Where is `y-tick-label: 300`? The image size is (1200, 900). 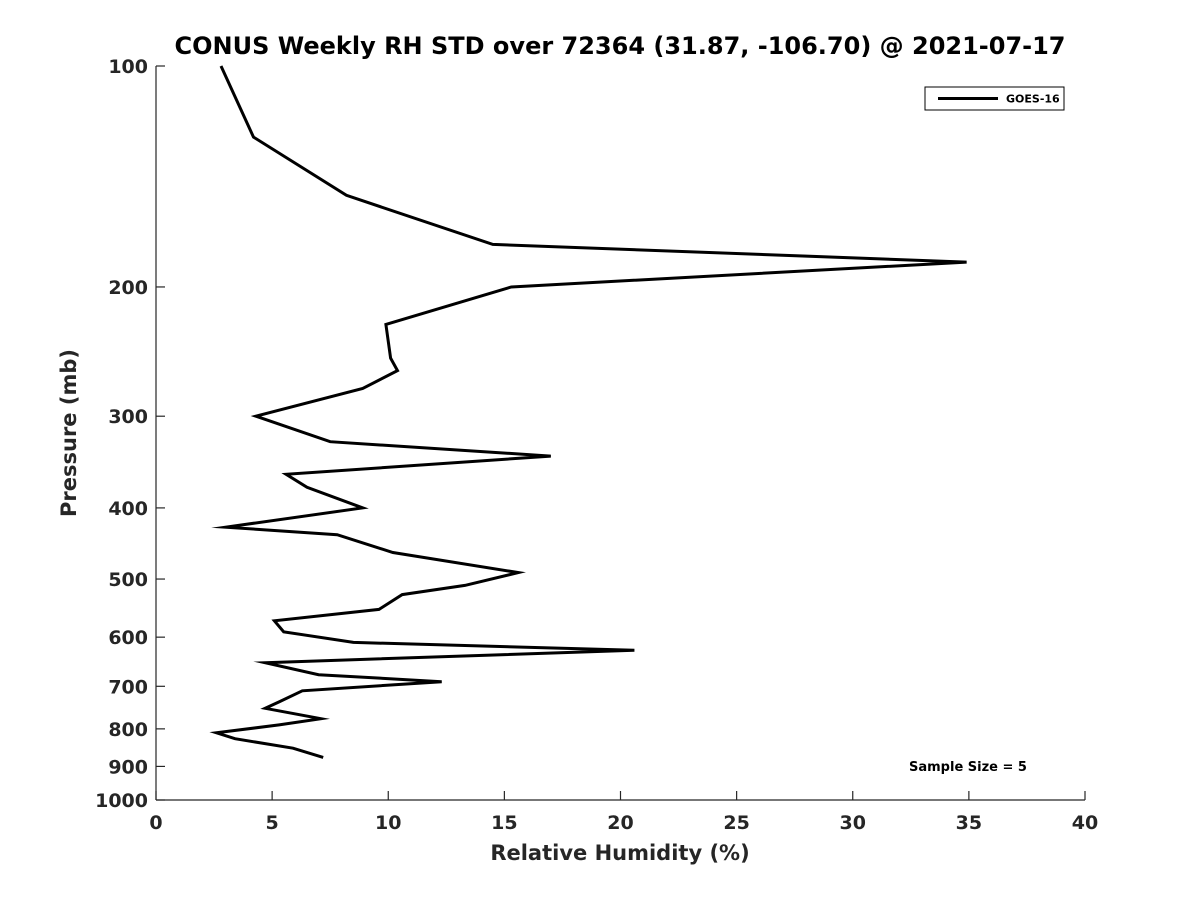 y-tick-label: 300 is located at coordinates (128, 417).